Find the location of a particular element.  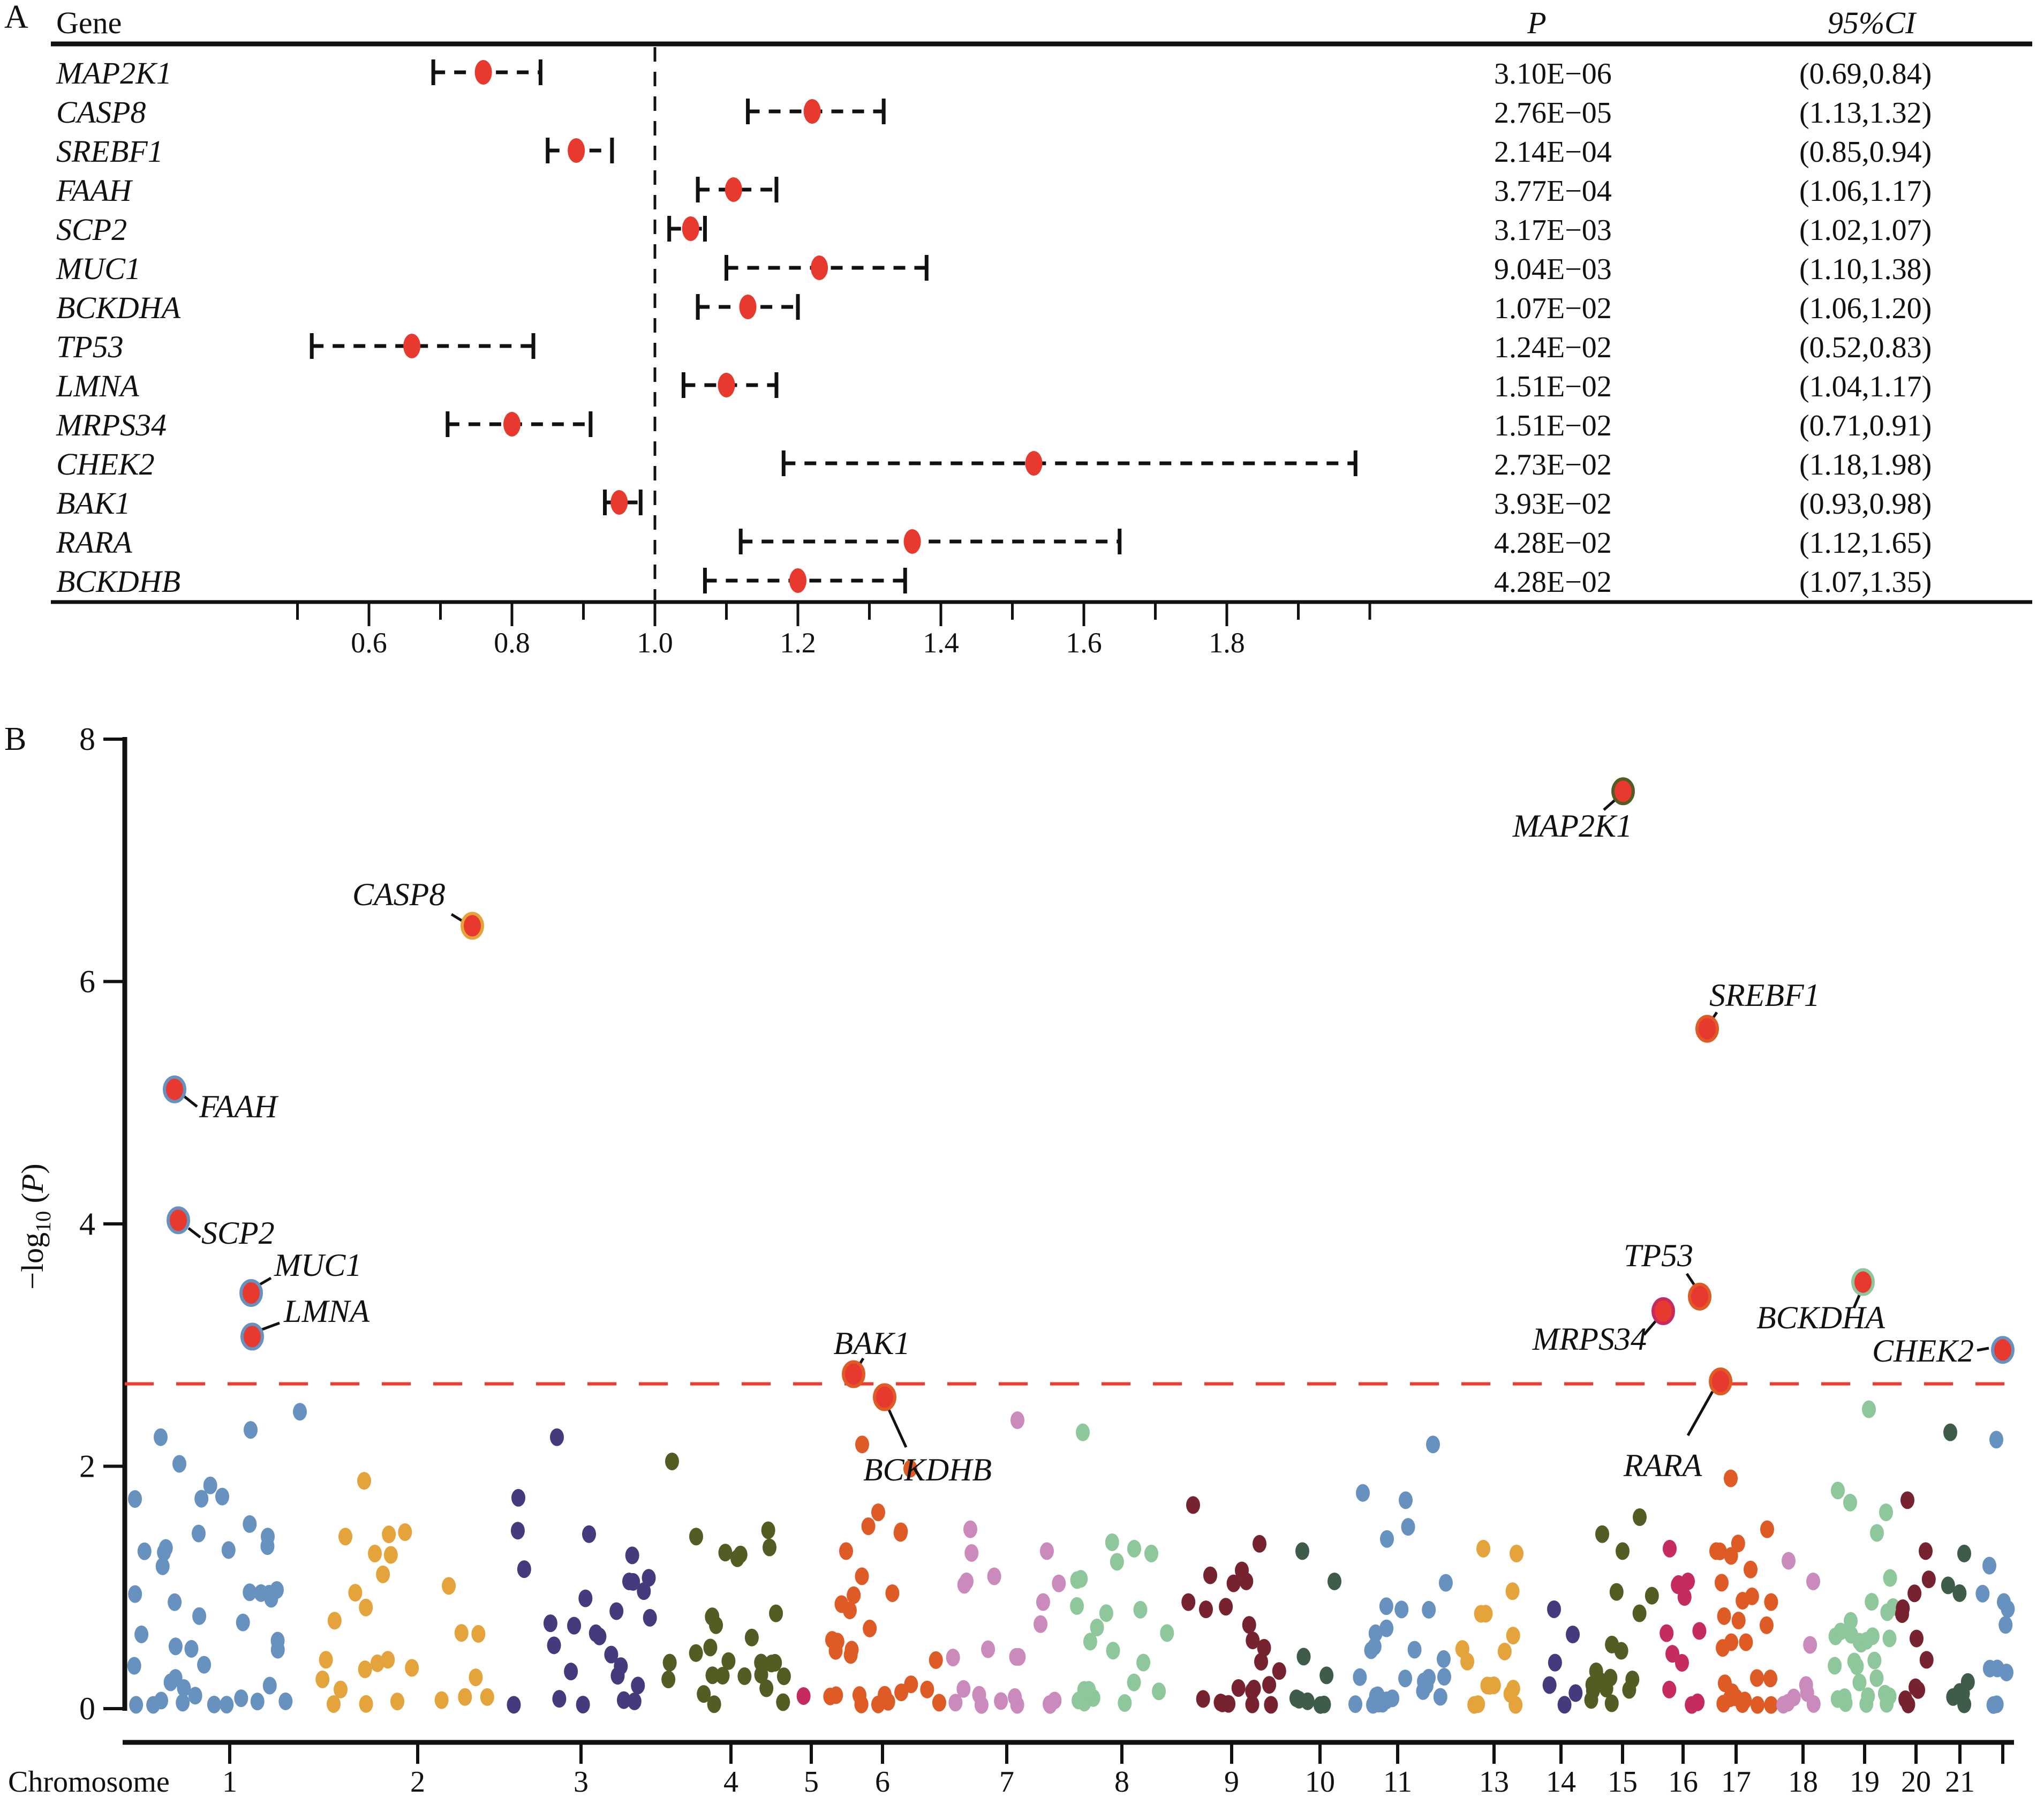

y-tick-label: 2 is located at coordinates (87, 1466).